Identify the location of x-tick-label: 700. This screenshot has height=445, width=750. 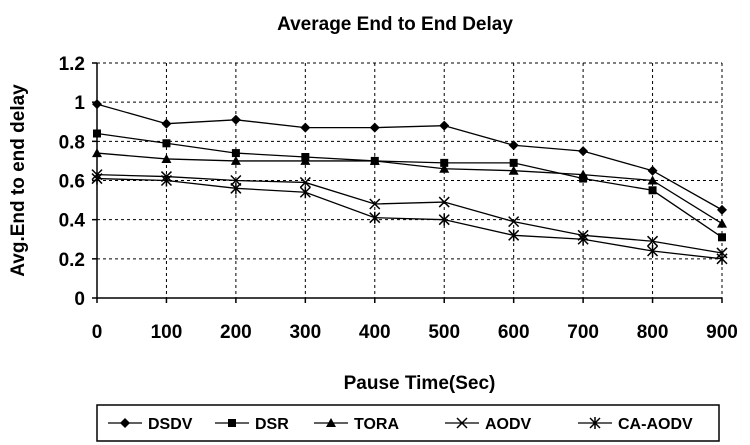
(583, 332).